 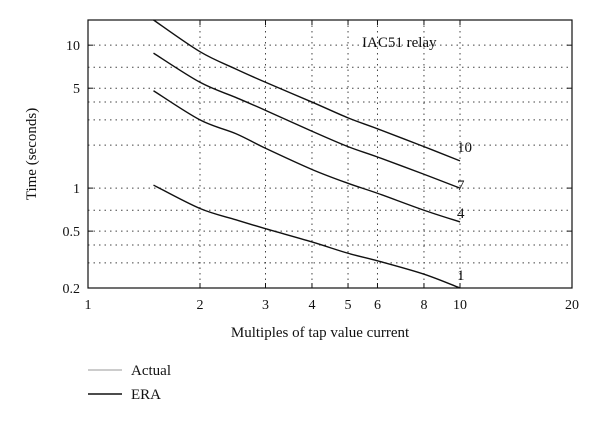 What do you see at coordinates (460, 305) in the screenshot?
I see `x-tick-label: 10` at bounding box center [460, 305].